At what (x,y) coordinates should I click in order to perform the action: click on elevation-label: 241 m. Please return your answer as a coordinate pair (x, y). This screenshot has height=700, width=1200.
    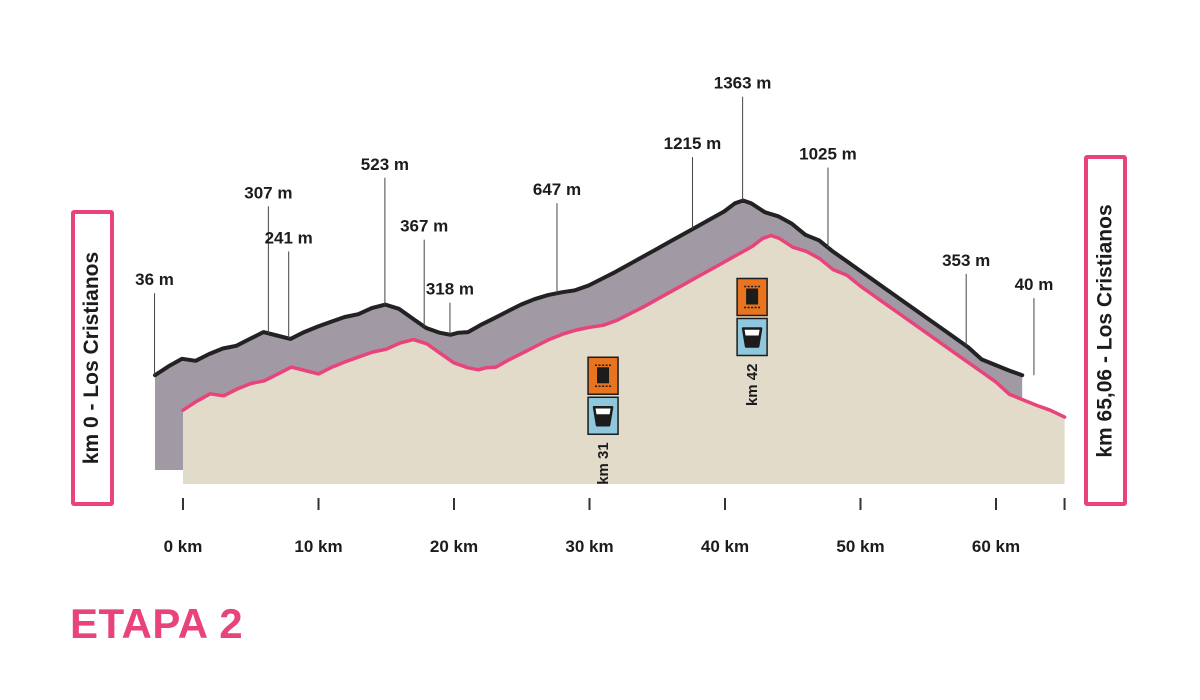
    Looking at the image, I should click on (289, 237).